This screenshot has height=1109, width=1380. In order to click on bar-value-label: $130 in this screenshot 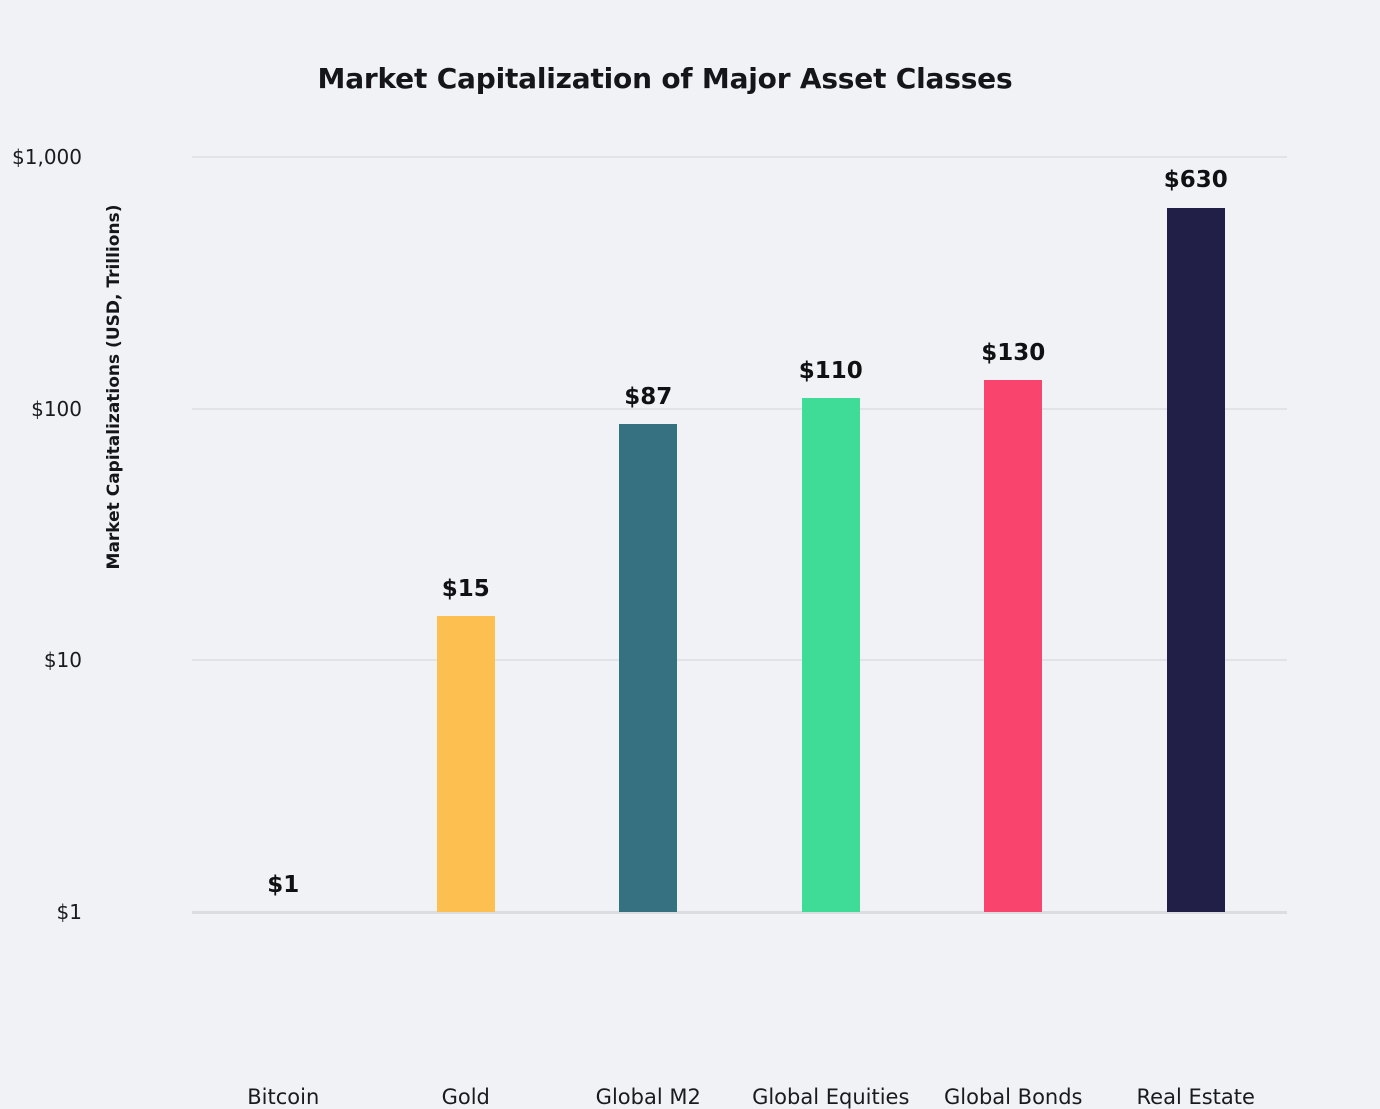, I will do `click(1013, 352)`.